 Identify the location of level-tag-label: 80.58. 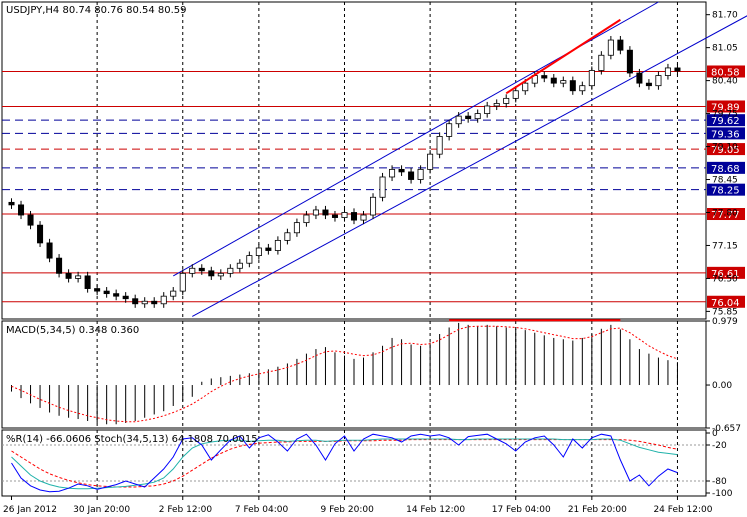
(725, 72).